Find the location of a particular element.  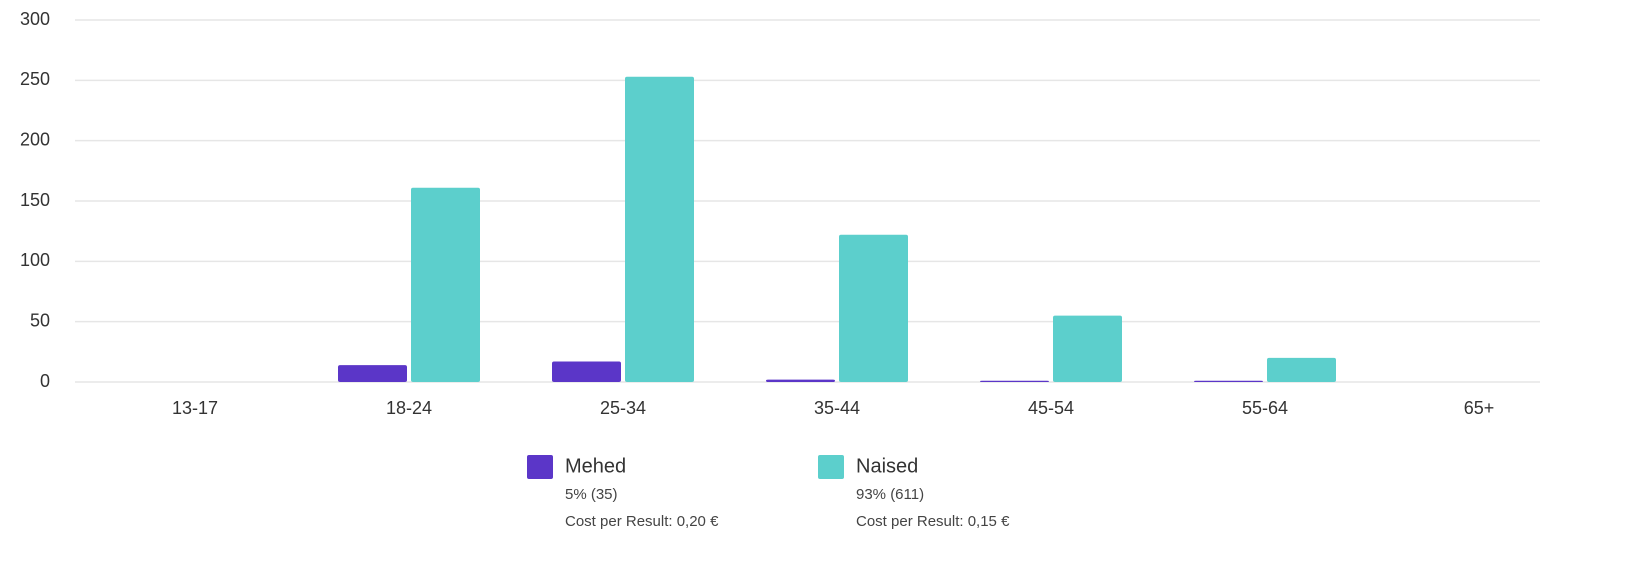

x-tick-label: 45-54 is located at coordinates (1051, 408).